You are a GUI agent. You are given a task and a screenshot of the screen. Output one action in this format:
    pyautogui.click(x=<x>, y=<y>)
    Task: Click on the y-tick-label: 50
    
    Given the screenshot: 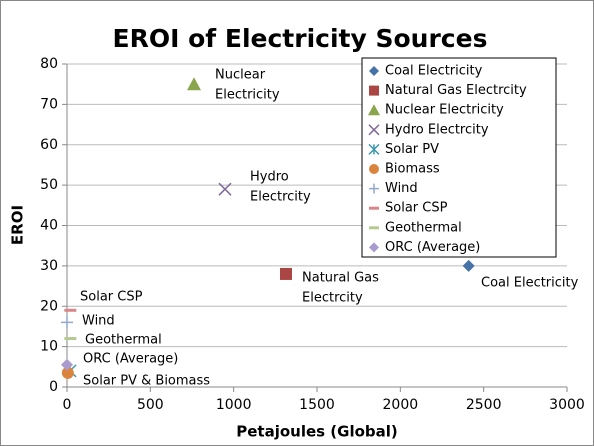 What is the action you would take?
    pyautogui.click(x=49, y=185)
    